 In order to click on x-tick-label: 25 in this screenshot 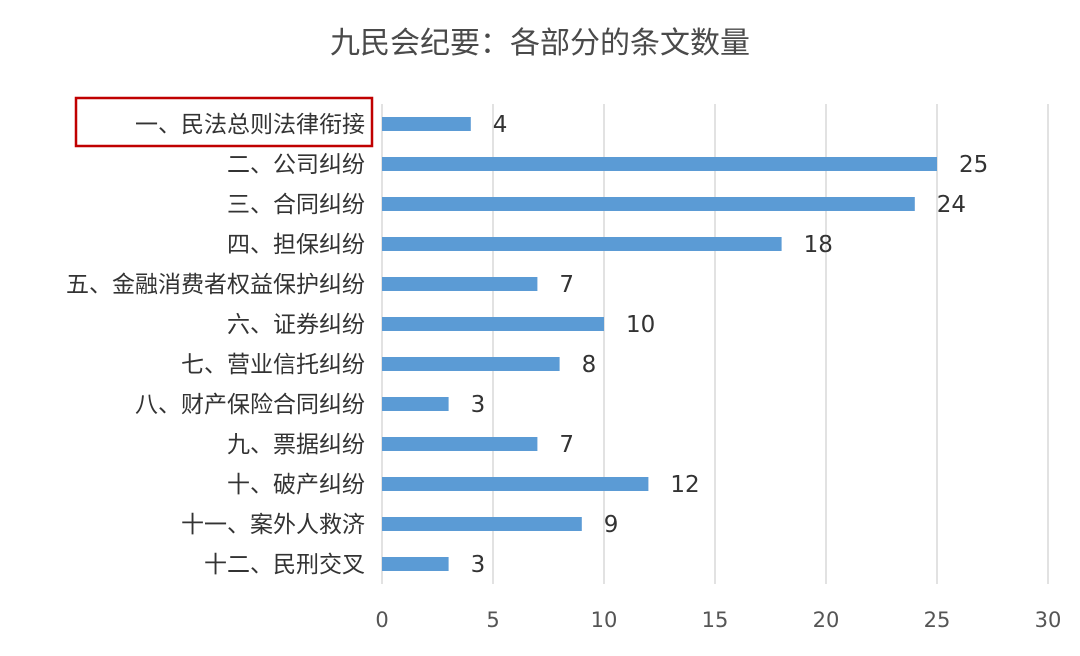, I will do `click(937, 620)`.